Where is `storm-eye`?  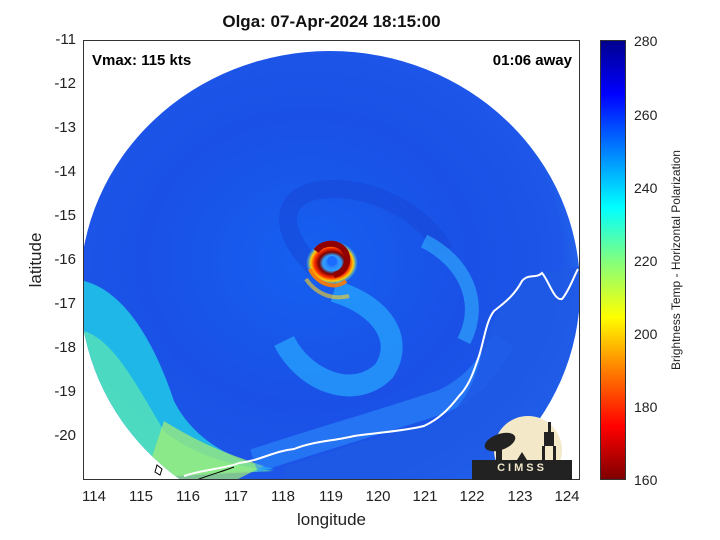 storm-eye is located at coordinates (331, 270).